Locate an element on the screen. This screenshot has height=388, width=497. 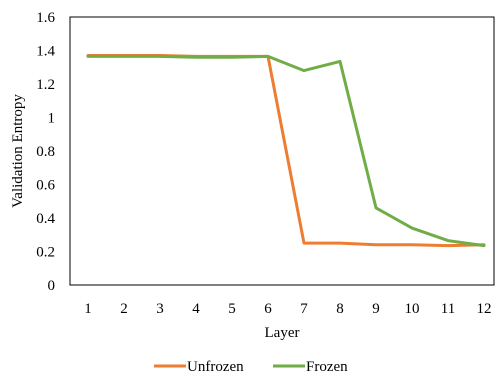
y-tick-label: 0 is located at coordinates (52, 286).